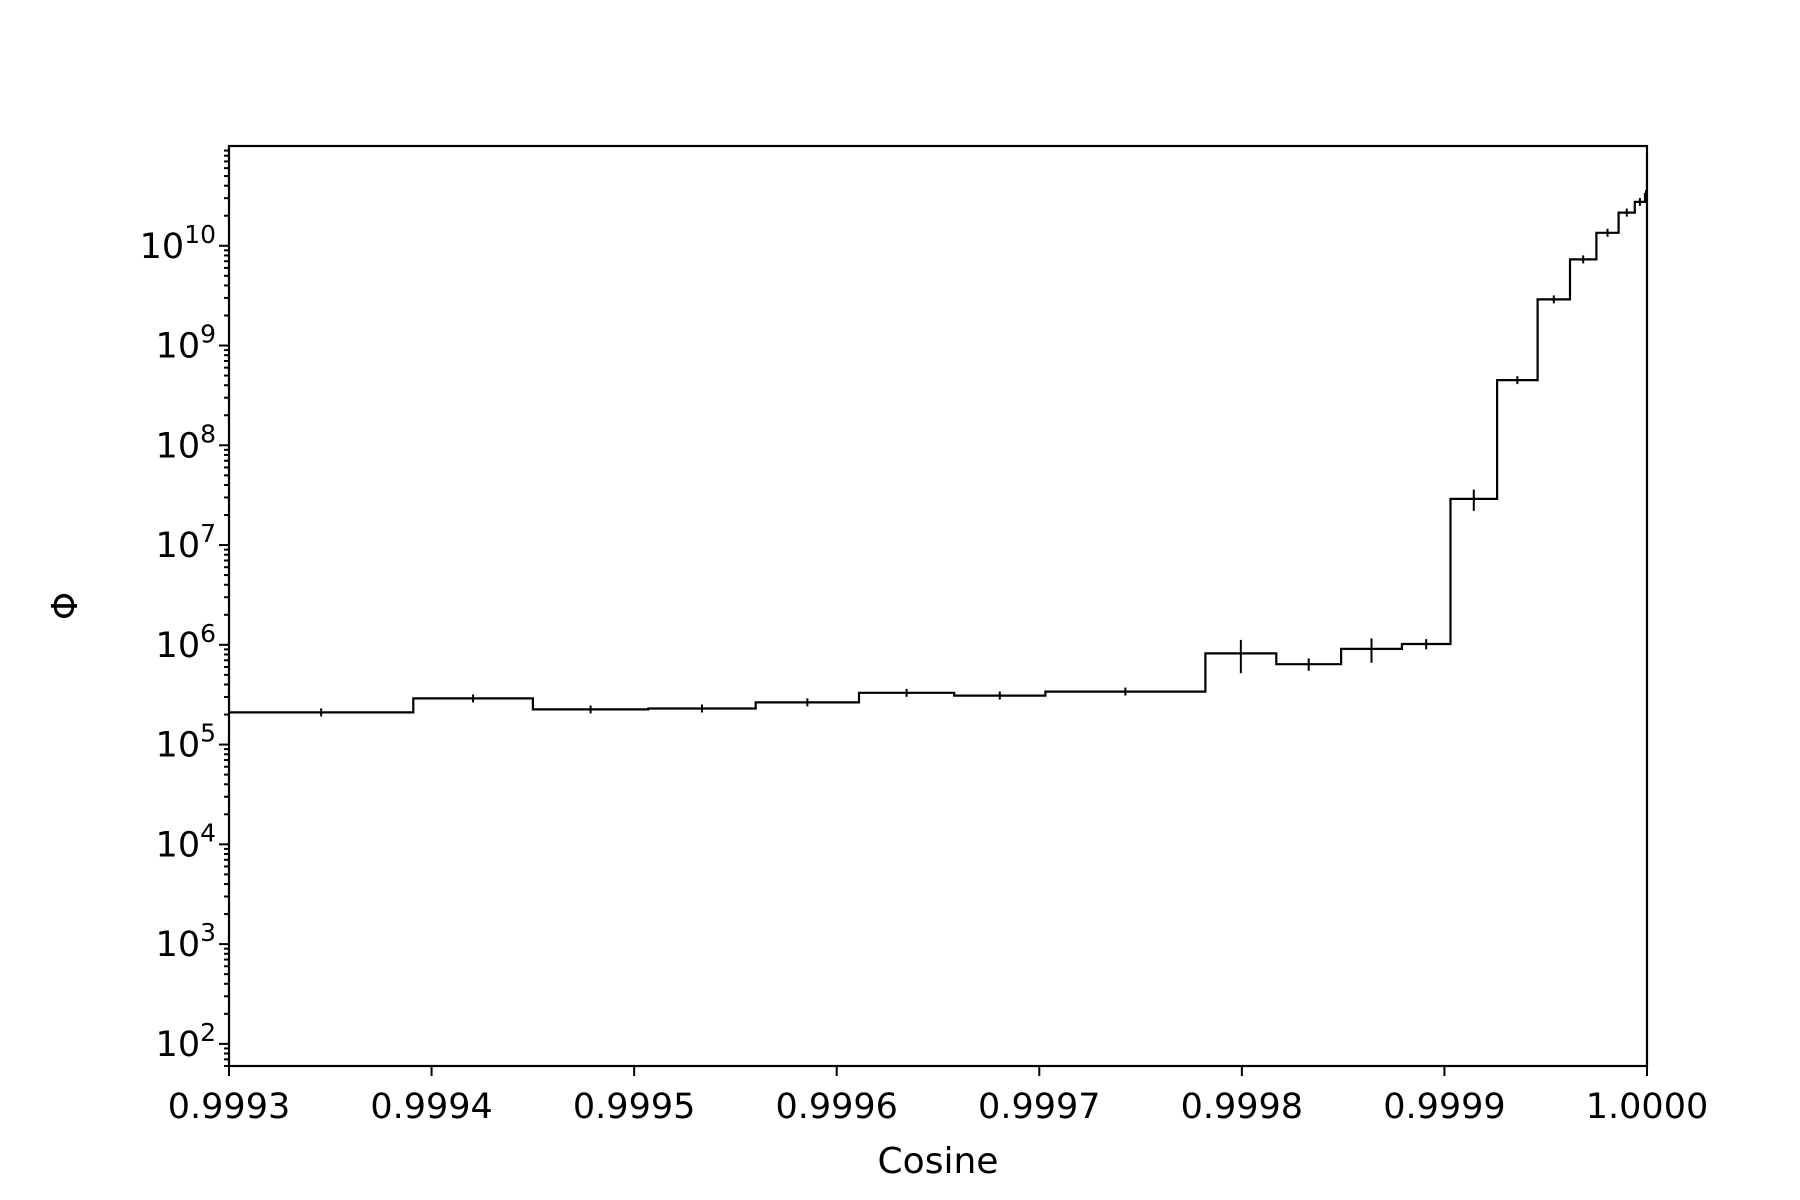 This screenshot has width=1800, height=1200. I want to click on x-axis-label: Cosine, so click(938, 1161).